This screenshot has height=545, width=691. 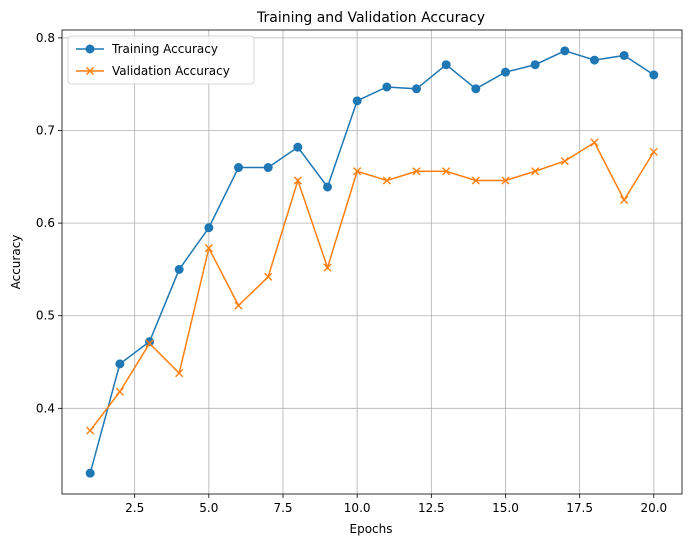 What do you see at coordinates (357, 508) in the screenshot?
I see `x-tick-label: 10.0` at bounding box center [357, 508].